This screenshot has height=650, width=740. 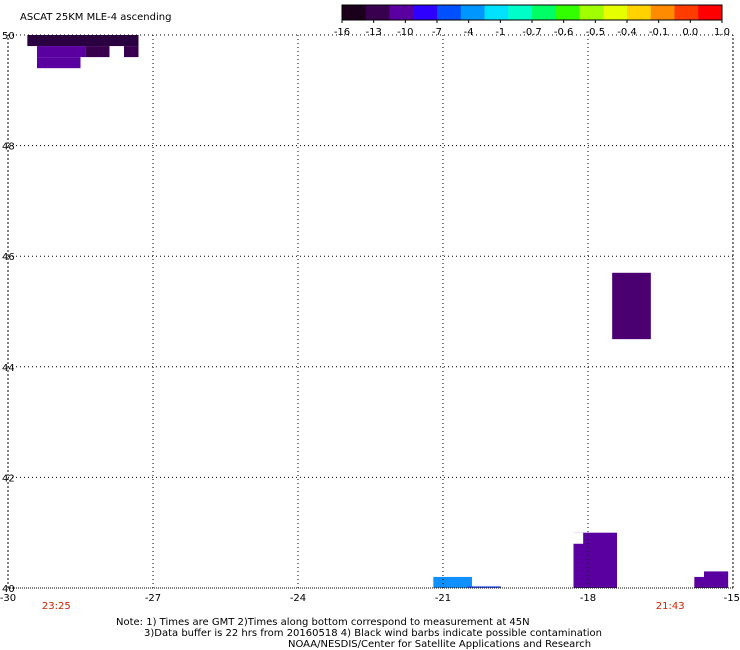 I want to click on colorbar-tick-label: -13, so click(x=373, y=32).